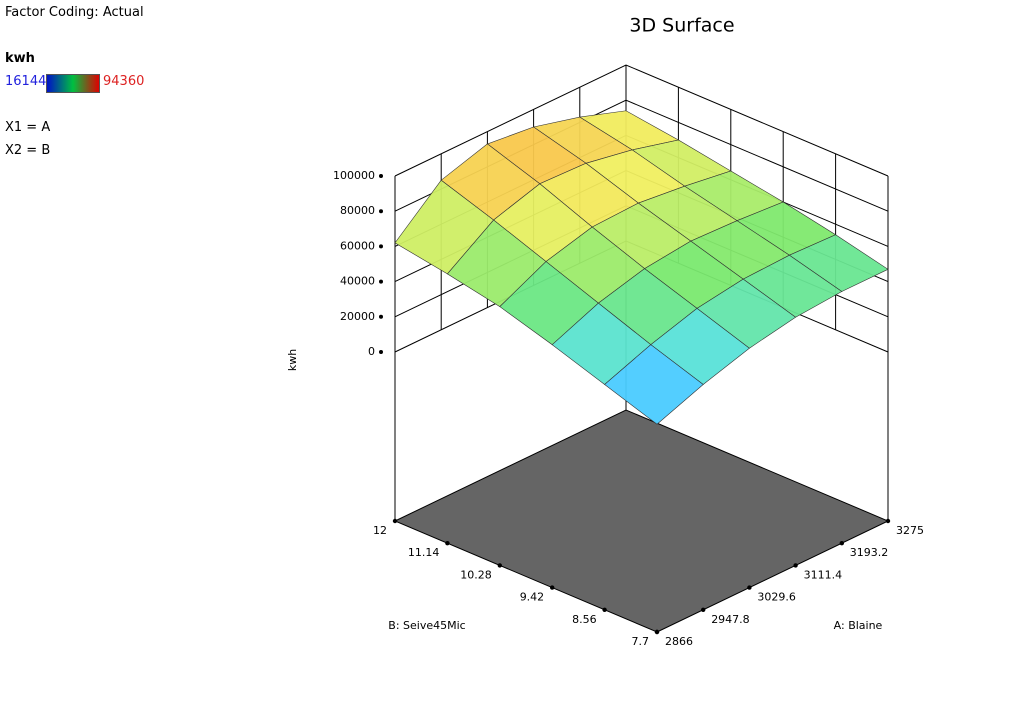 The width and height of the screenshot is (1024, 720). Describe the element at coordinates (357, 316) in the screenshot. I see `z-tick-label: 20000` at that location.